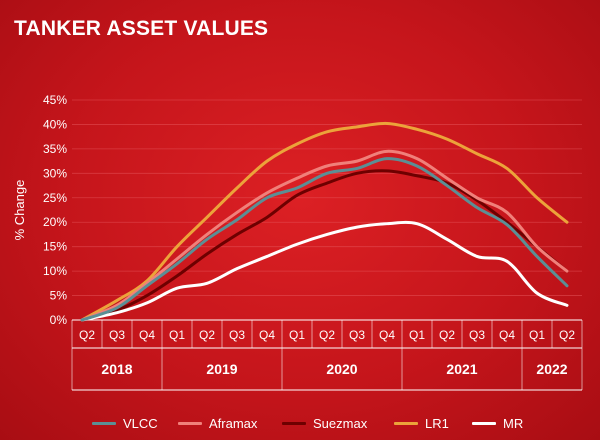  I want to click on y-tick-label: 45%, so click(55, 100).